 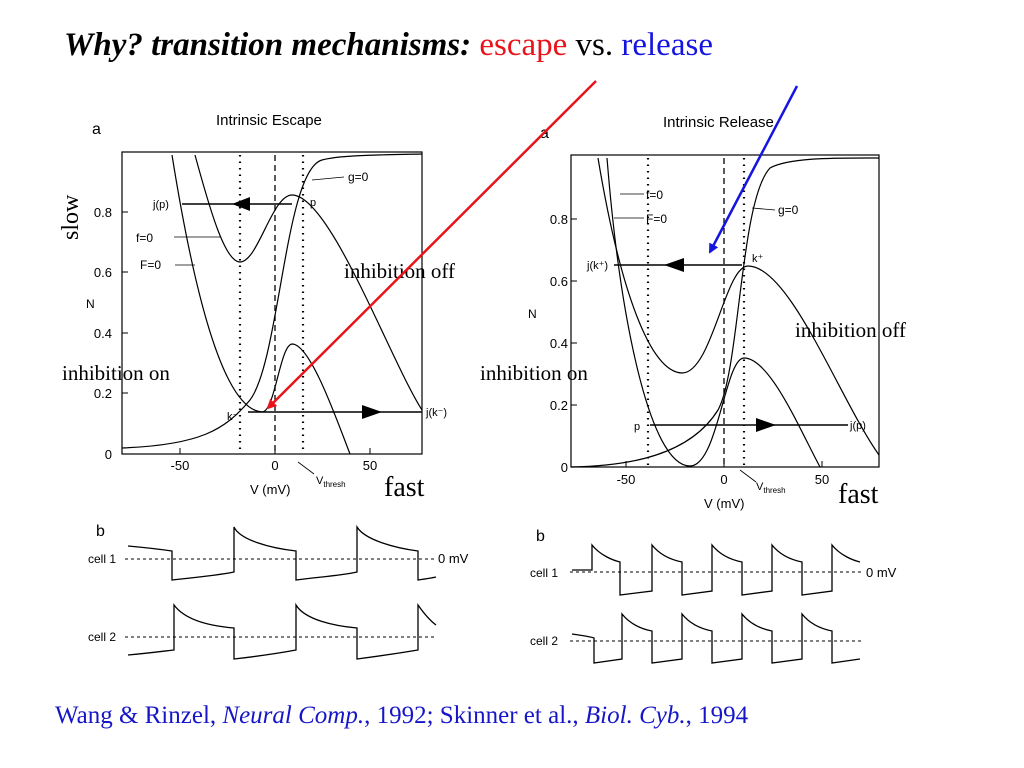 What do you see at coordinates (144, 238) in the screenshot?
I see `left-f0-label: f=0` at bounding box center [144, 238].